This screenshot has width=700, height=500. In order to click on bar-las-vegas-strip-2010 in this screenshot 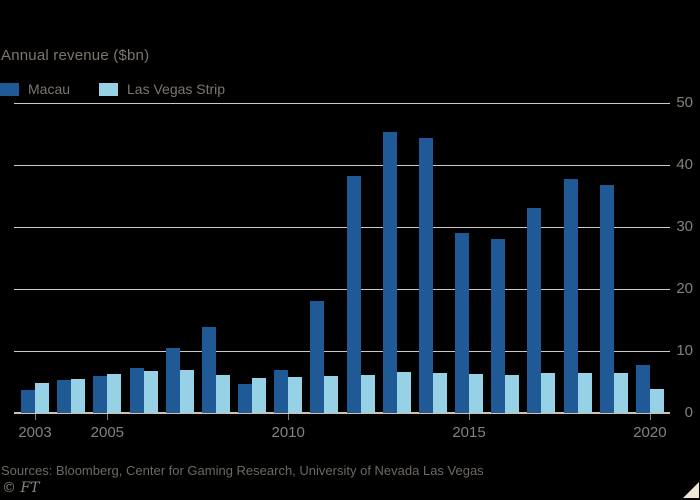, I will do `click(295, 395)`.